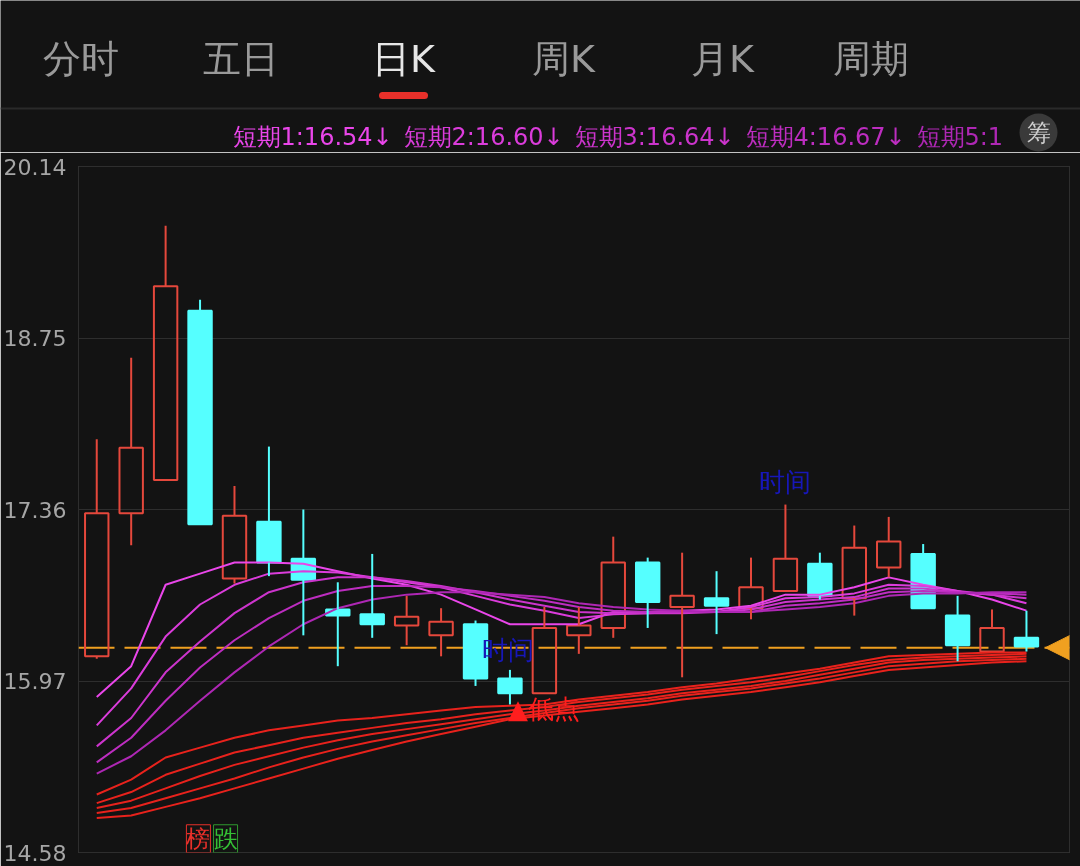 This screenshot has height=866, width=1080. I want to click on y-tick-label: 15.97, so click(35, 681).